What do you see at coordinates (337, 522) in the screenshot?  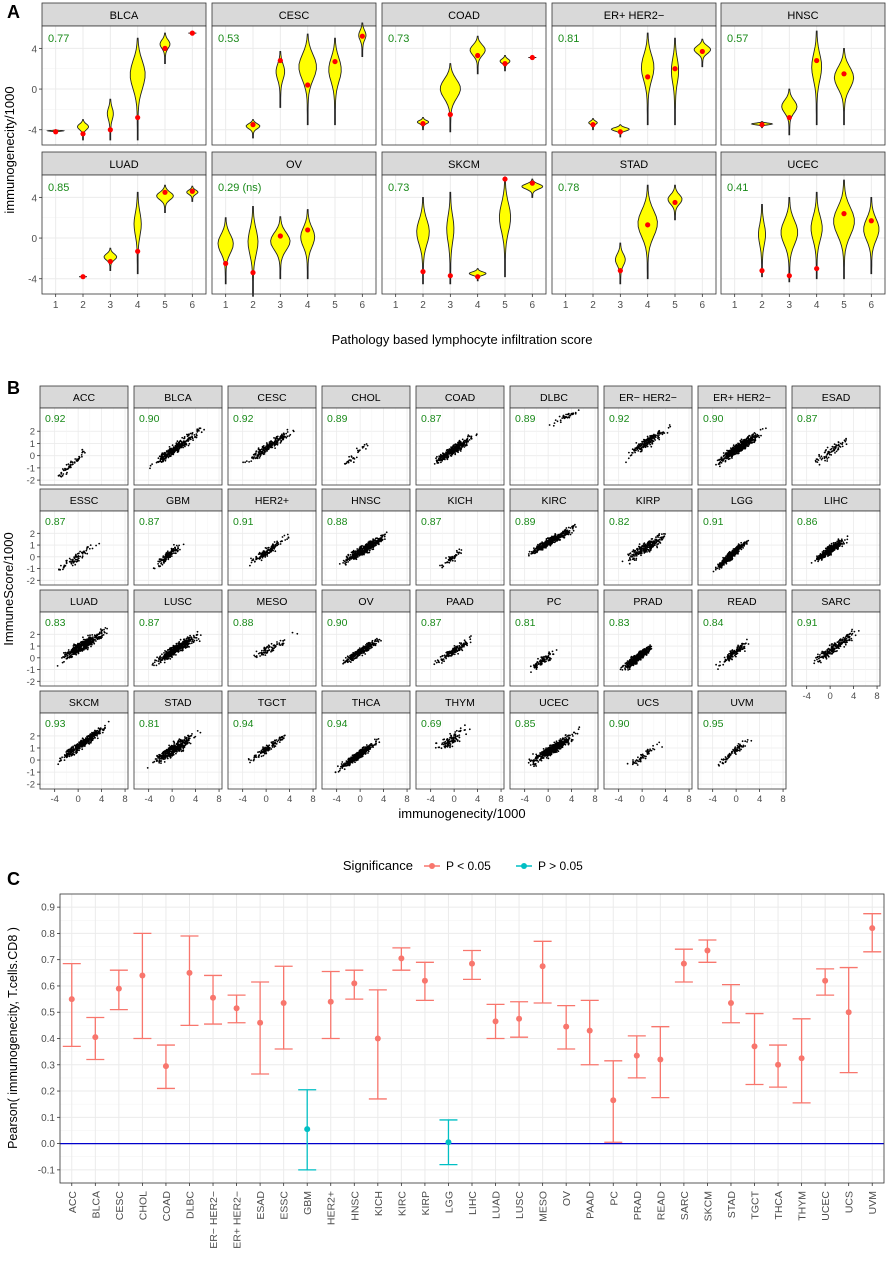 I see `correlation-label: 0.88` at bounding box center [337, 522].